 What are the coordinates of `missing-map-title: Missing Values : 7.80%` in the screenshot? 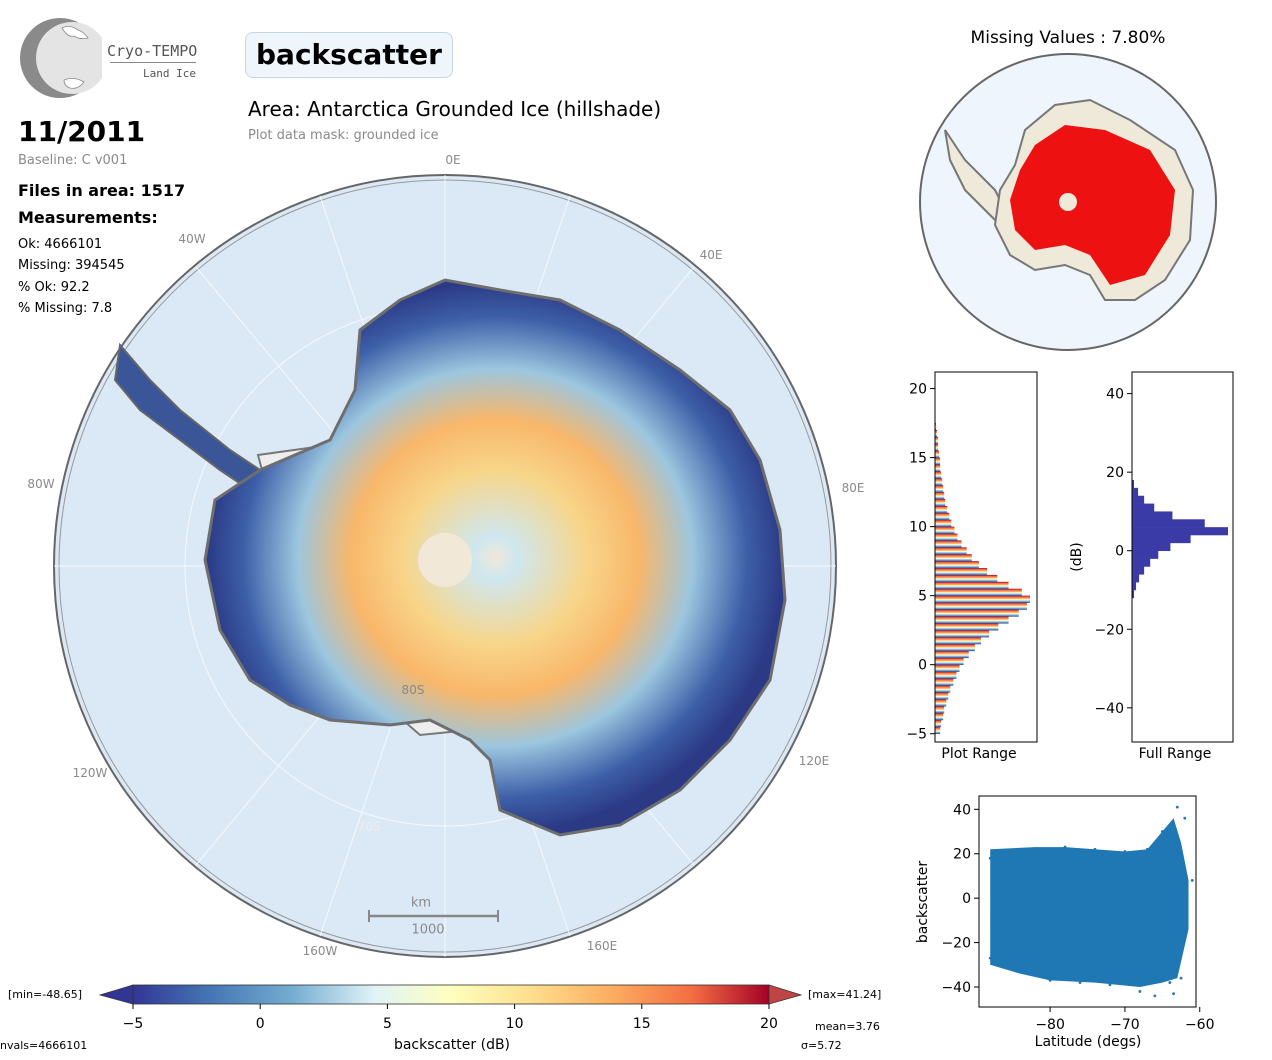 It's located at (1068, 38).